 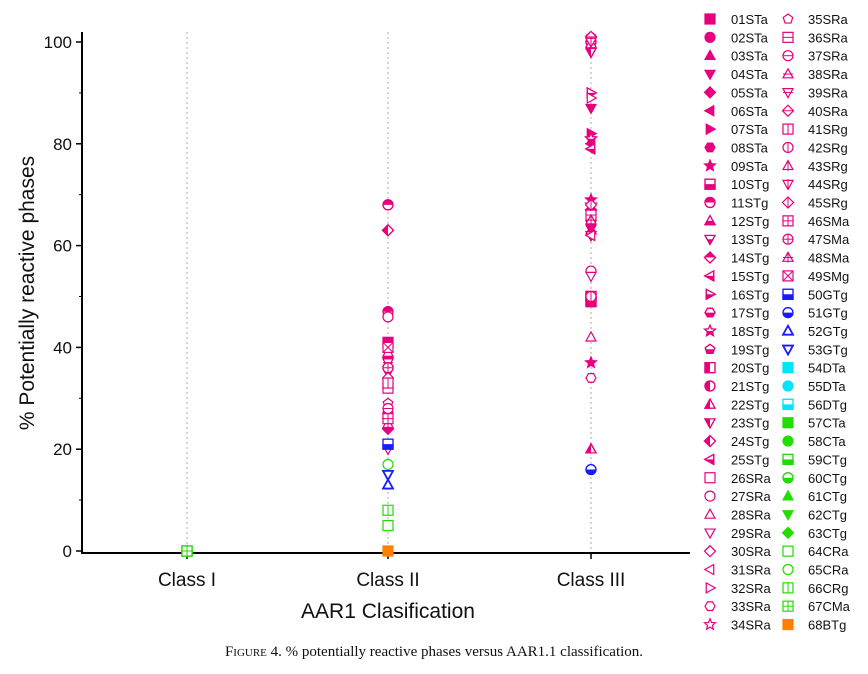 I want to click on figure-label: Figure 4., so click(x=253, y=652).